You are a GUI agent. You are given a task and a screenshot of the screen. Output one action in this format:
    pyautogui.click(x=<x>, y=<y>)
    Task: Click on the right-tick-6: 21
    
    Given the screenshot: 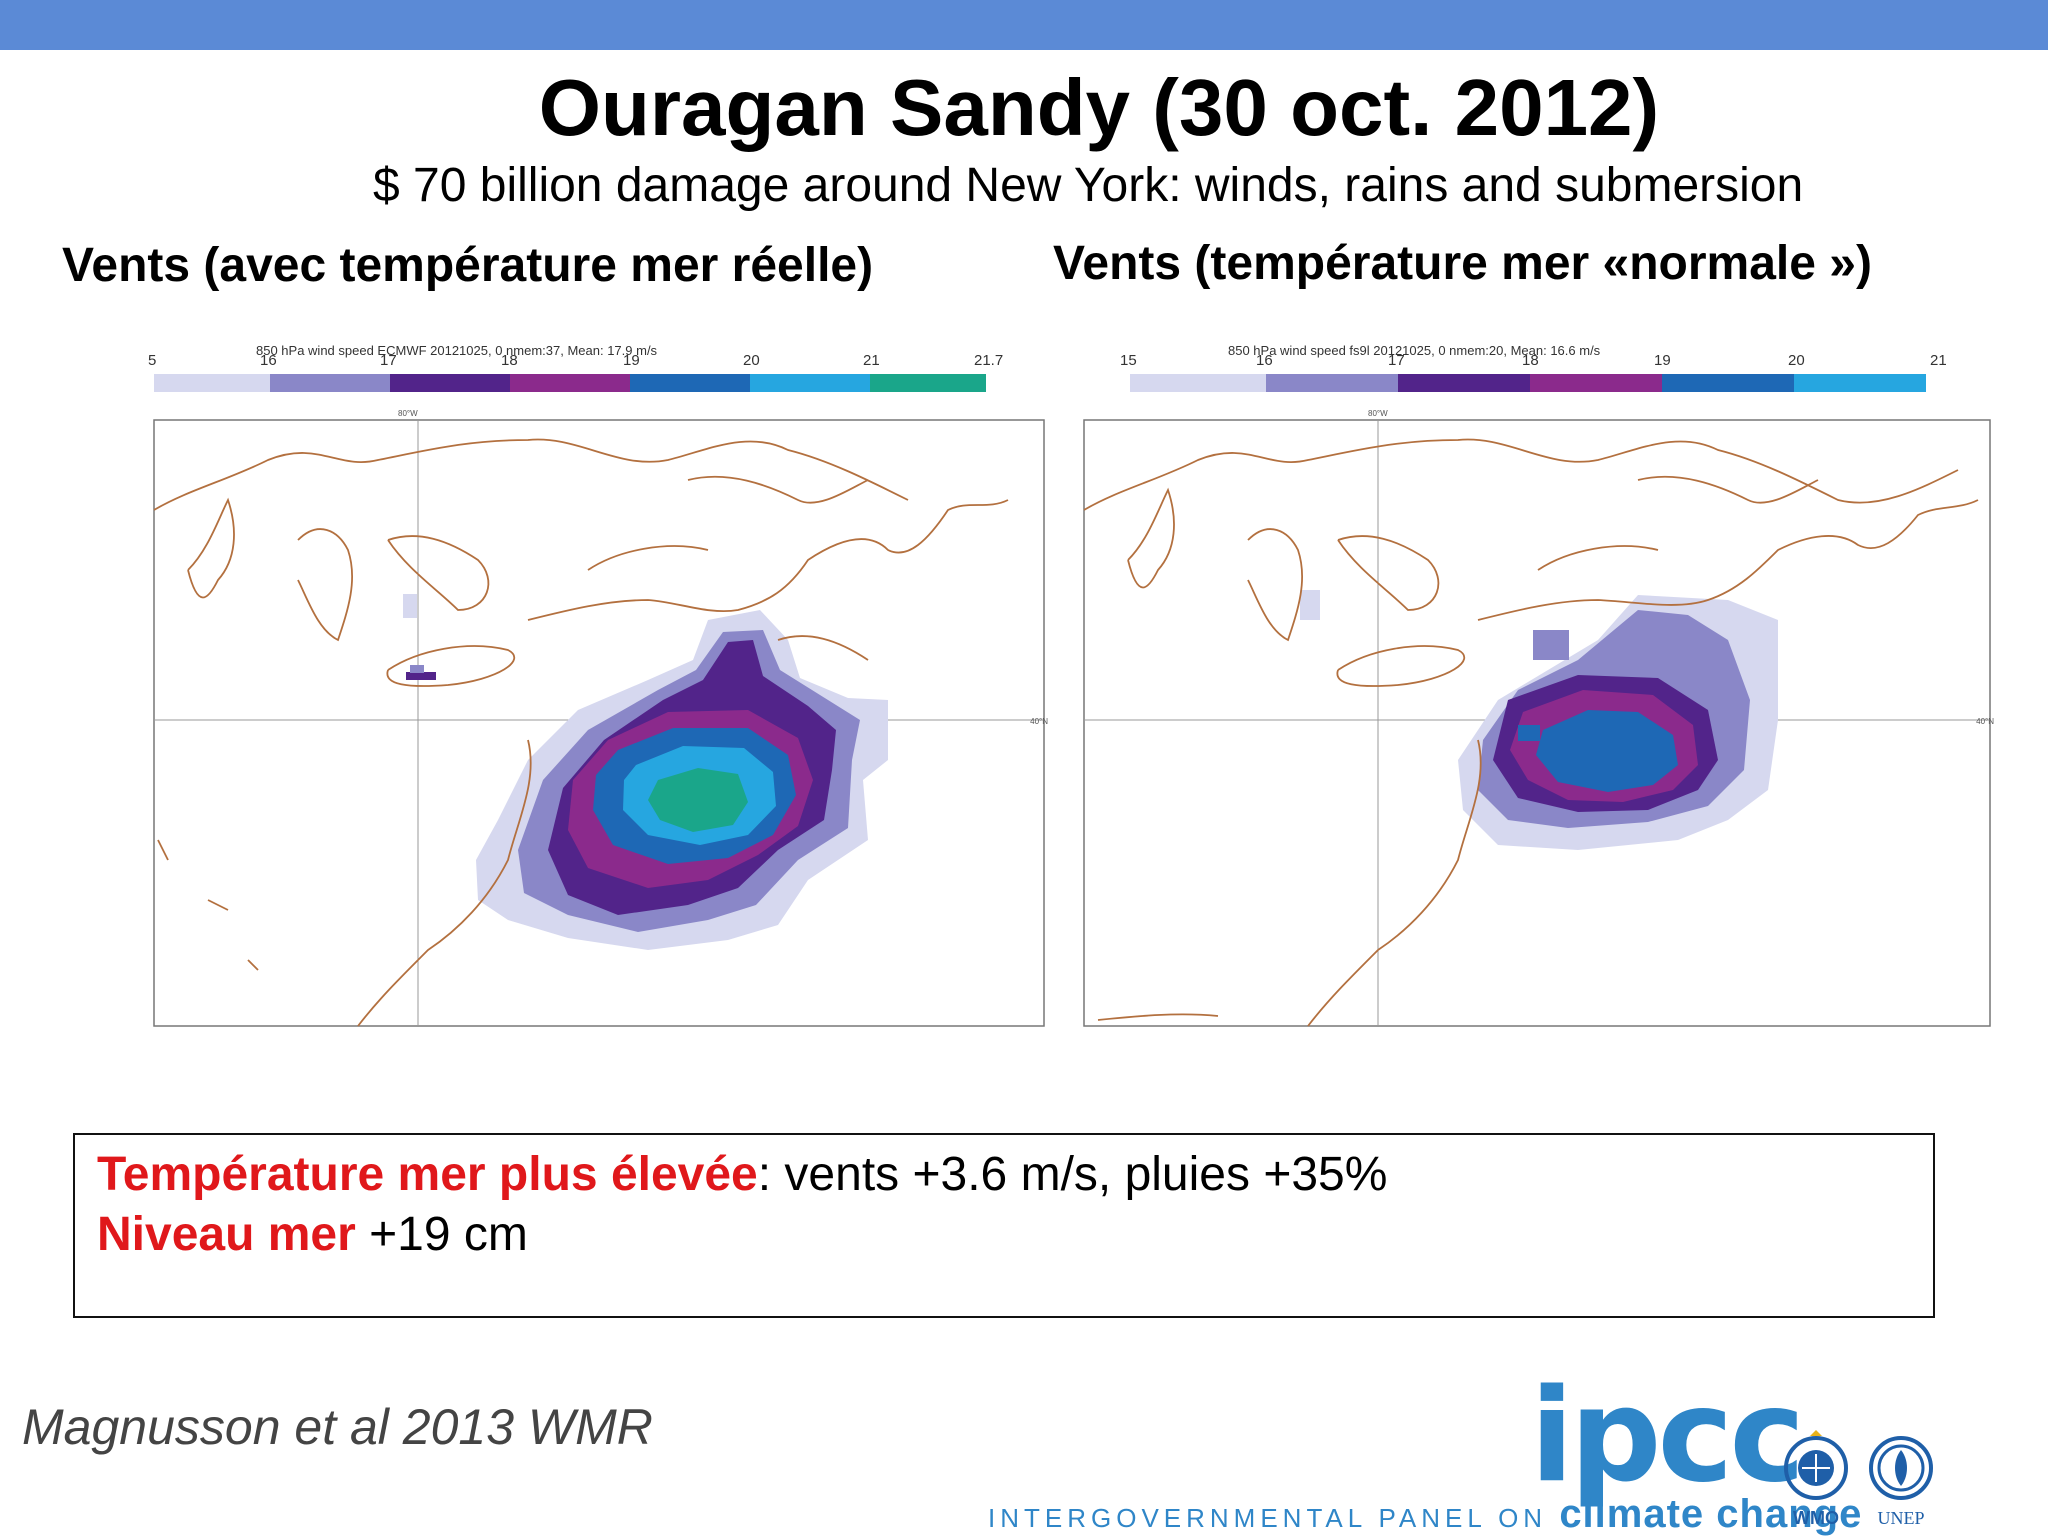 What is the action you would take?
    pyautogui.click(x=1938, y=360)
    